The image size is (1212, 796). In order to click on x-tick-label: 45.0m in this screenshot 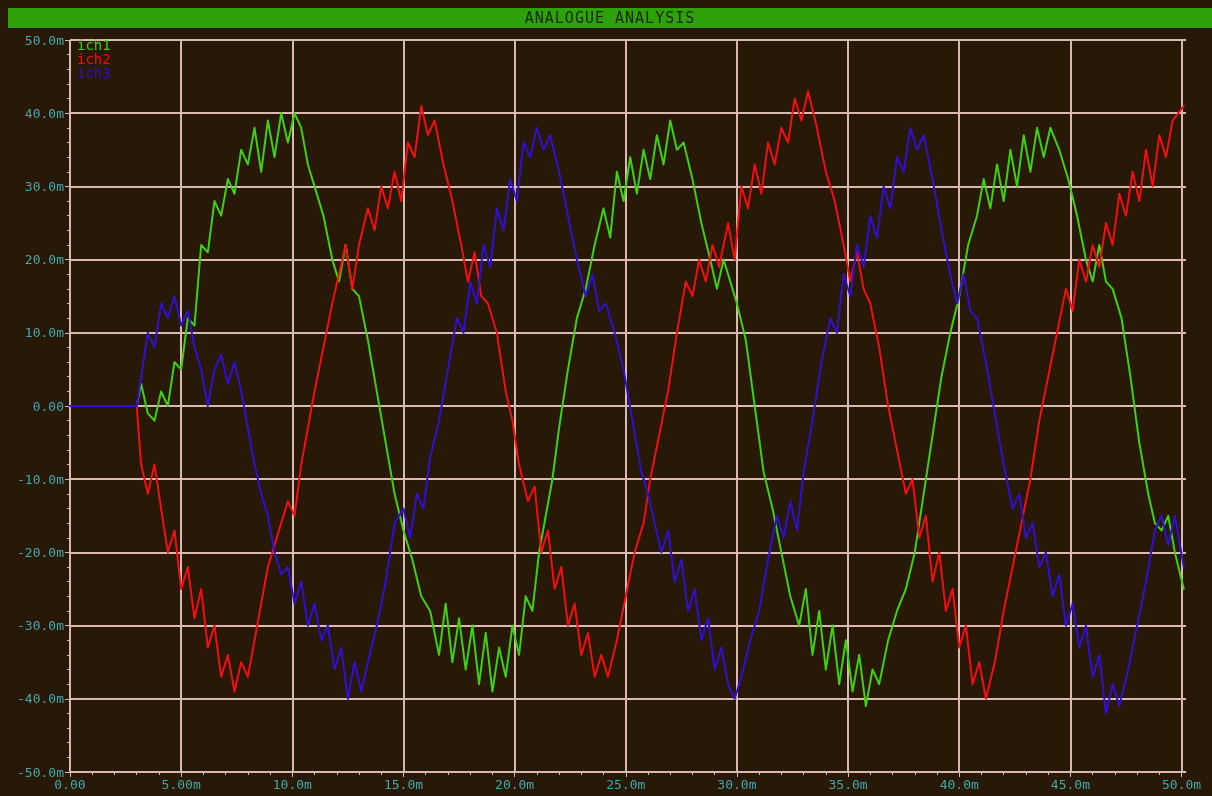, I will do `click(1070, 784)`.